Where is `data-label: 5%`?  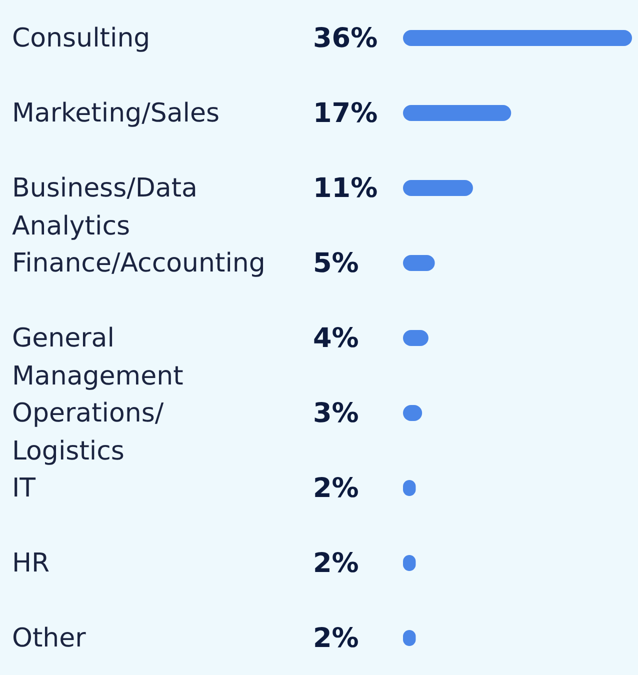 data-label: 5% is located at coordinates (336, 263).